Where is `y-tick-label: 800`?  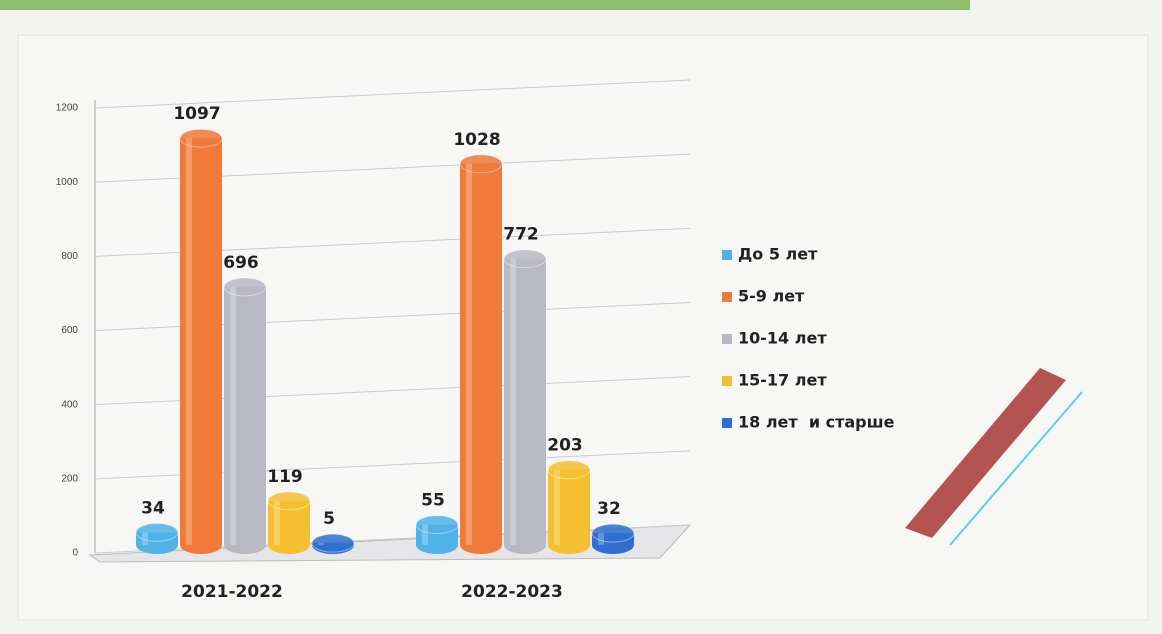
y-tick-label: 800 is located at coordinates (69, 256).